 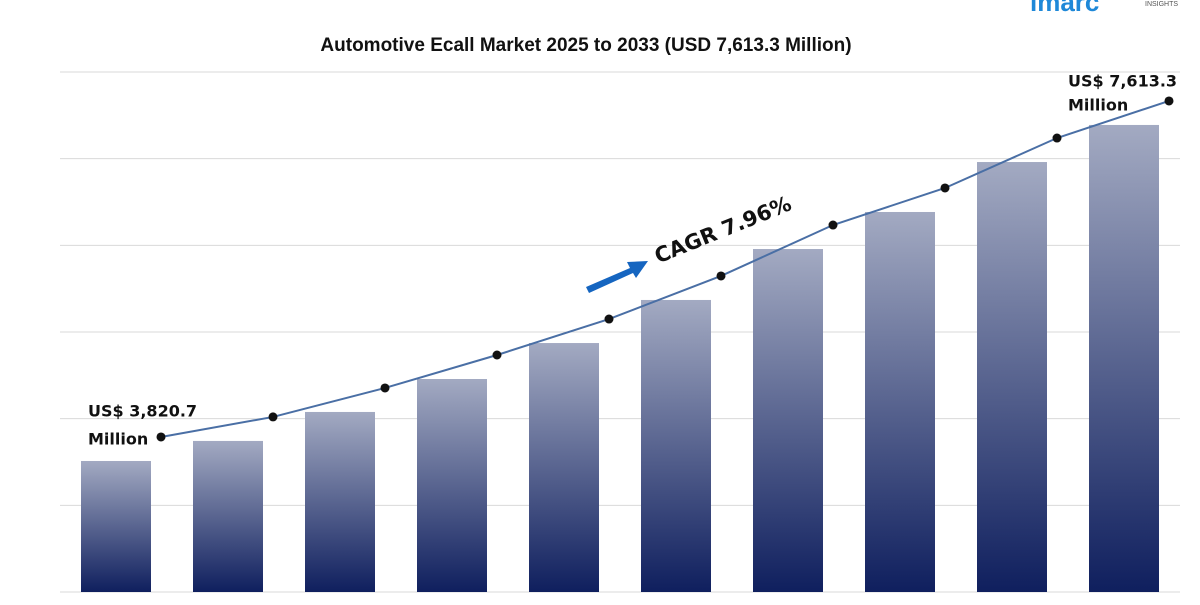 I want to click on logo: imarc, so click(x=1064, y=8).